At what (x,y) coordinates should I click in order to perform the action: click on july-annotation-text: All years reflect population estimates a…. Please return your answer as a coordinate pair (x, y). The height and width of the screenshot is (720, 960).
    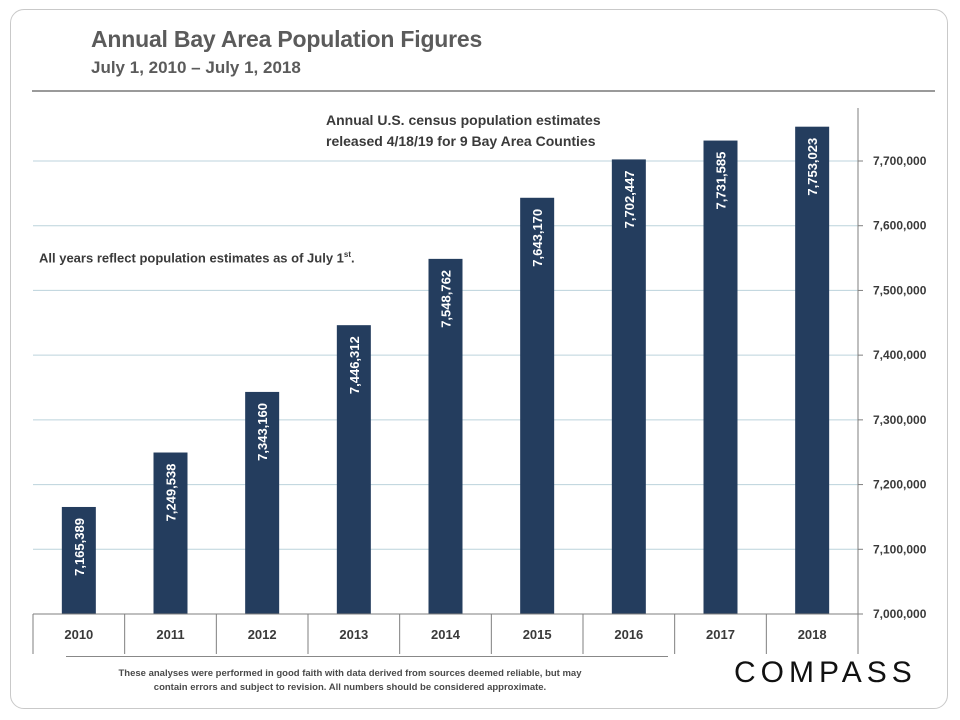
    Looking at the image, I should click on (191, 258).